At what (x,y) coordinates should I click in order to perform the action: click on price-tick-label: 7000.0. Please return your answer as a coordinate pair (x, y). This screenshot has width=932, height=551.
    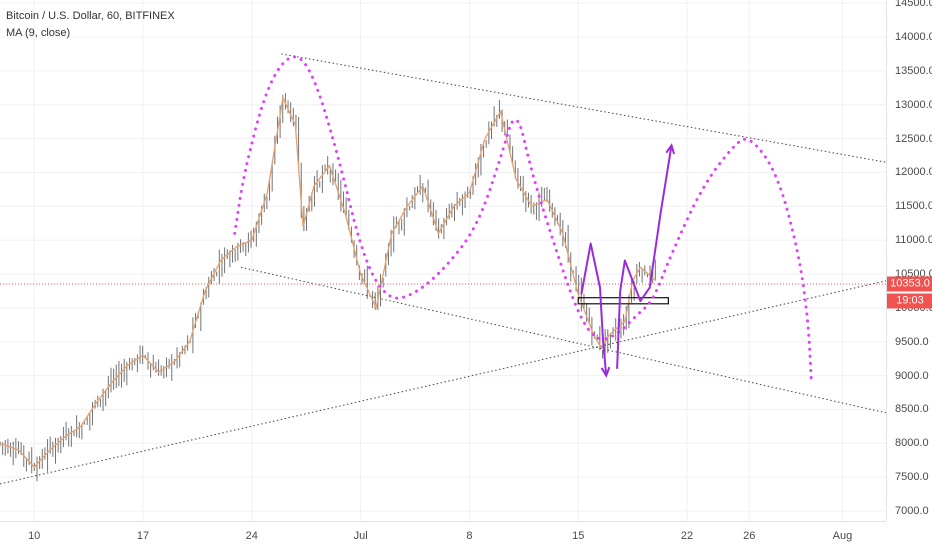
    Looking at the image, I should click on (912, 511).